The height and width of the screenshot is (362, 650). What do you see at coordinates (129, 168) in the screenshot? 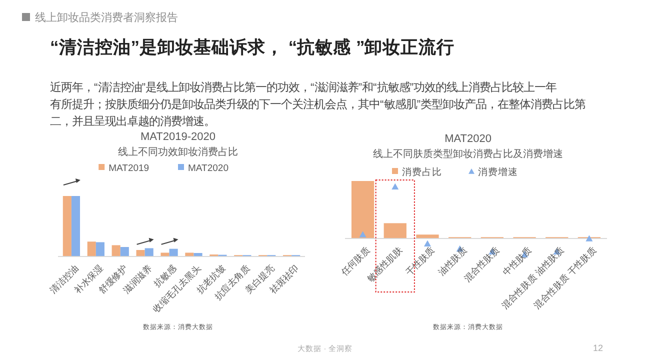
I see `legend-label: MAT2019` at bounding box center [129, 168].